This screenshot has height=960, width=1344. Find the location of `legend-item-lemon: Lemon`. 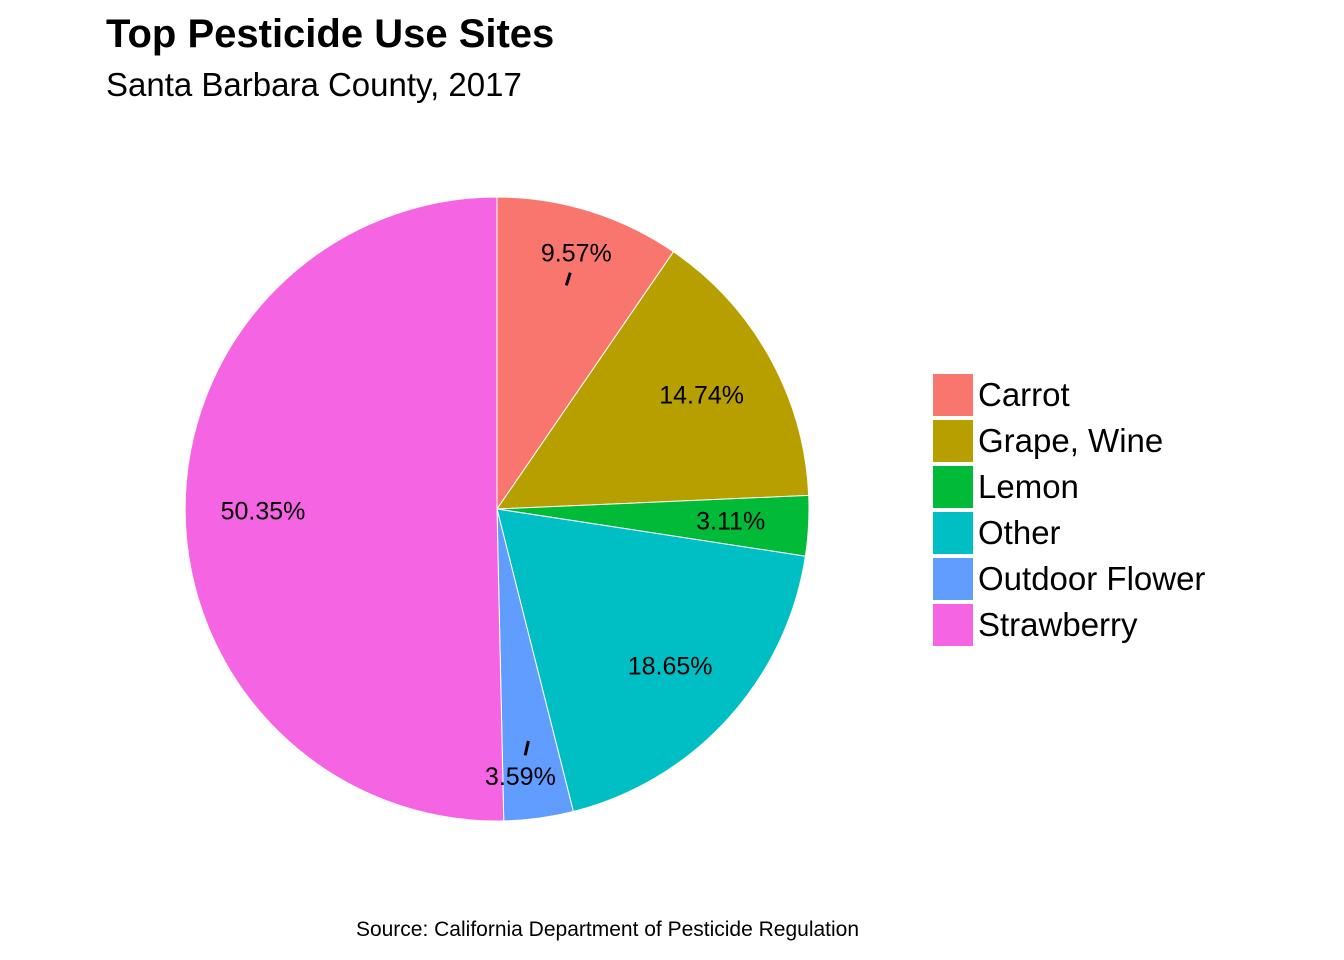

legend-item-lemon: Lemon is located at coordinates (1069, 487).